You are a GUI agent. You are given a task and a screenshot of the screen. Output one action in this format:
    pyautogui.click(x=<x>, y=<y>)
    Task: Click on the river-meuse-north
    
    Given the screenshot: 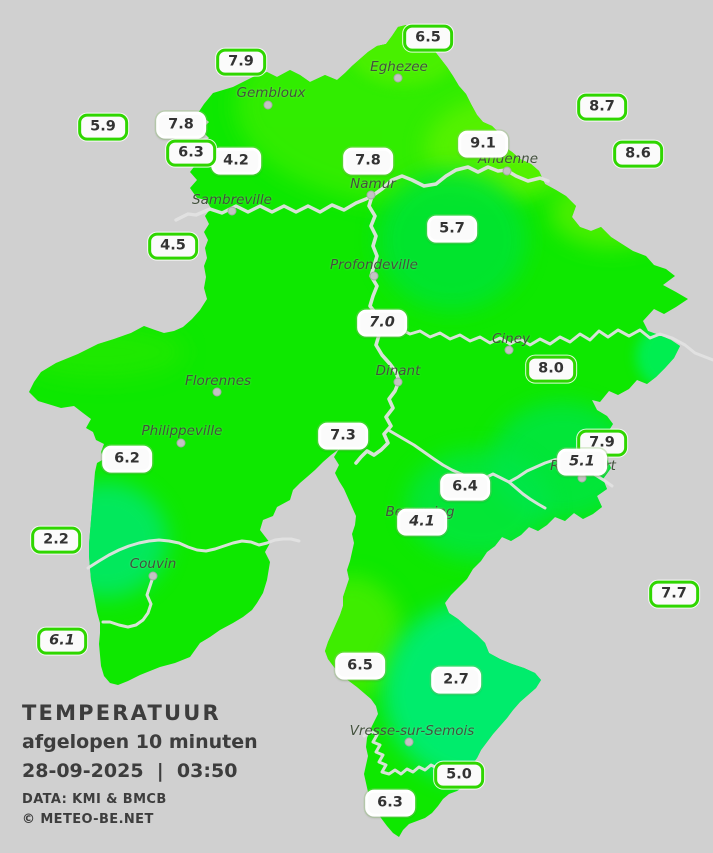 What is the action you would take?
    pyautogui.click(x=460, y=181)
    